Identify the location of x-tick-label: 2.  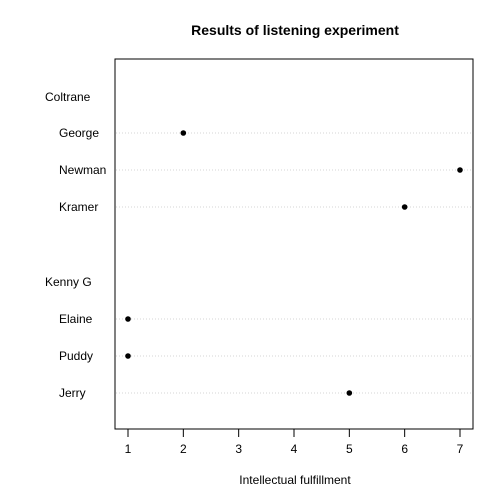
(183, 449).